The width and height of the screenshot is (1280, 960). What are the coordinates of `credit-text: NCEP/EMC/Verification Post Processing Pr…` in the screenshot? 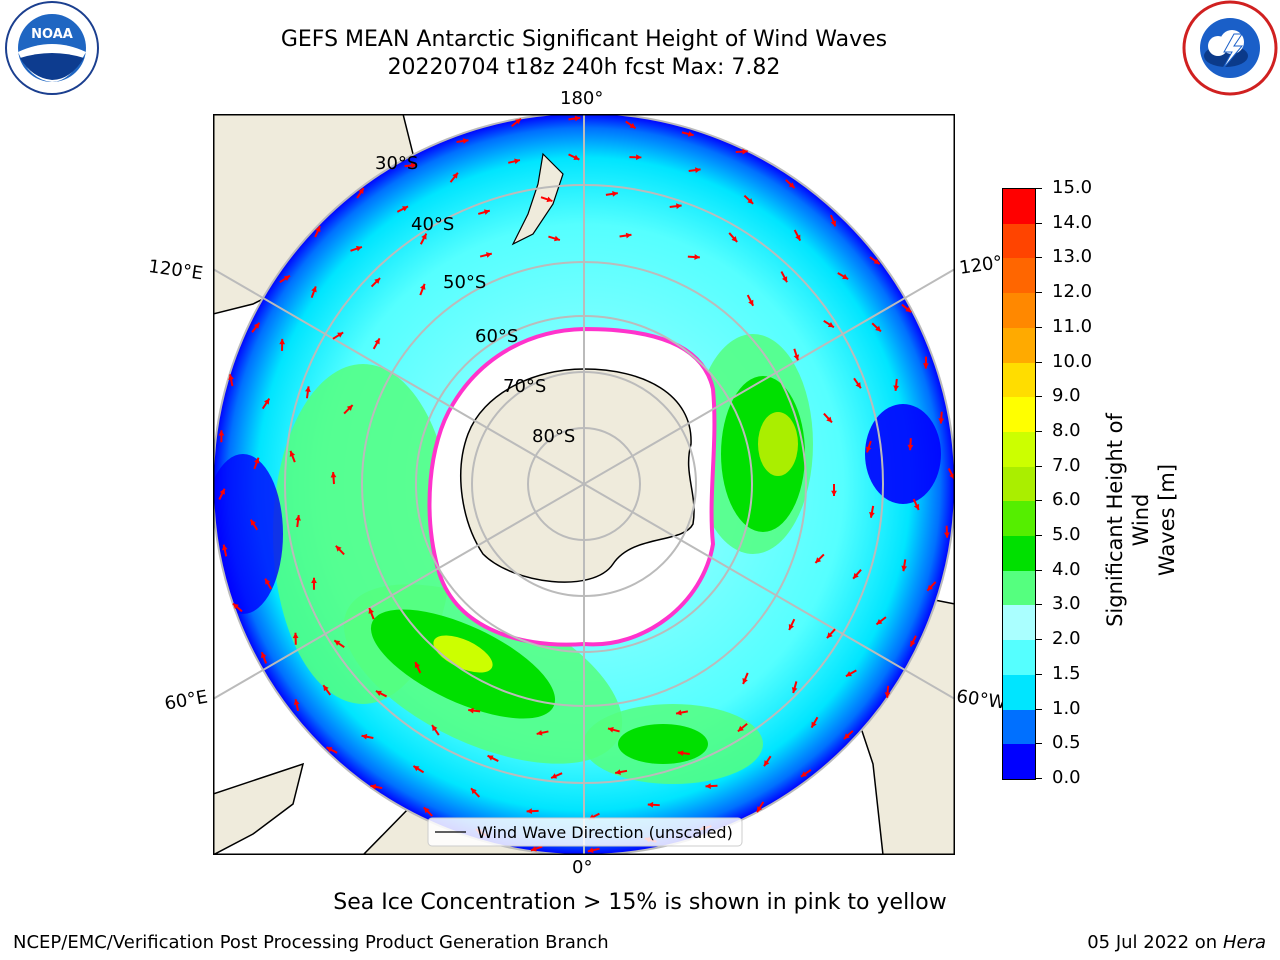 It's located at (311, 942).